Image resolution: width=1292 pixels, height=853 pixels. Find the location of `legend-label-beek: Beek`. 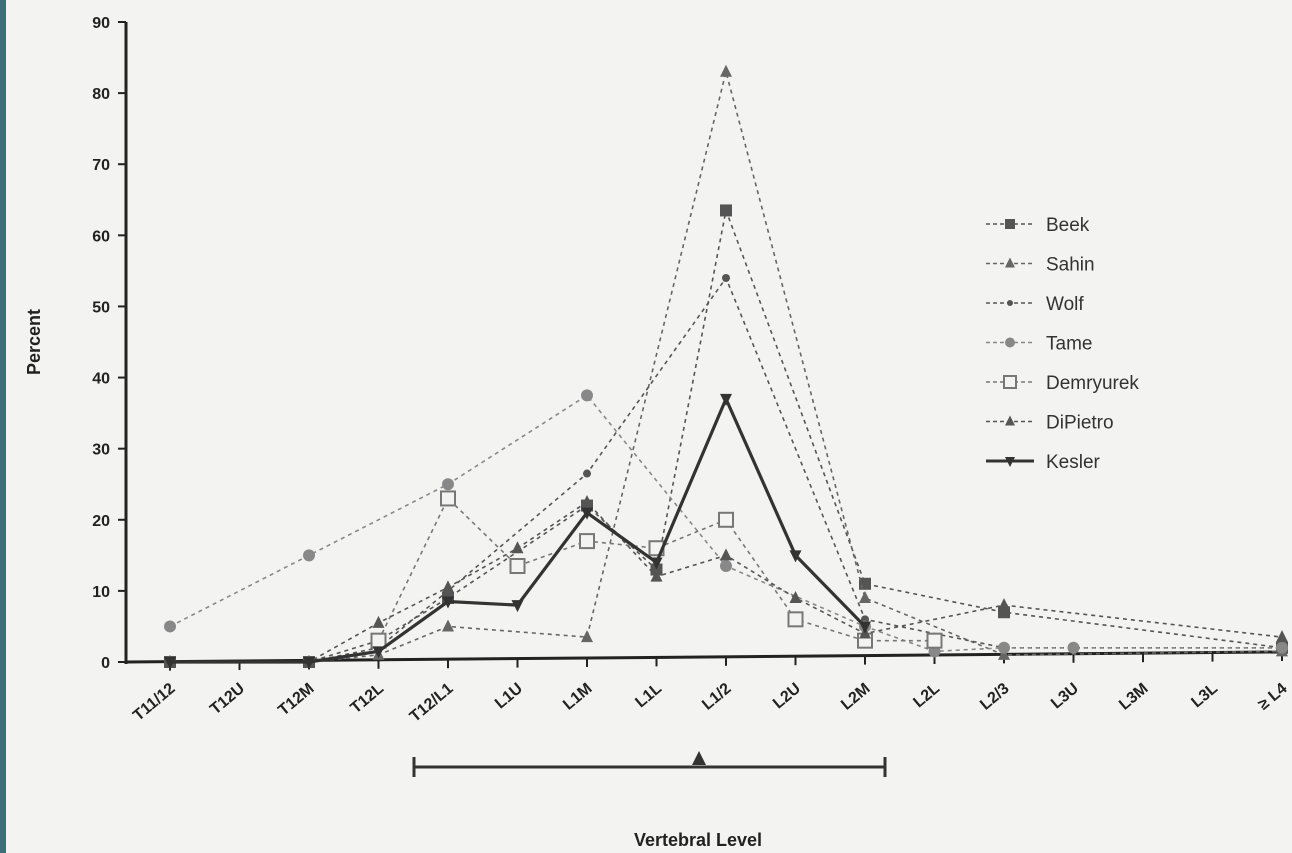

legend-label-beek: Beek is located at coordinates (1068, 225).